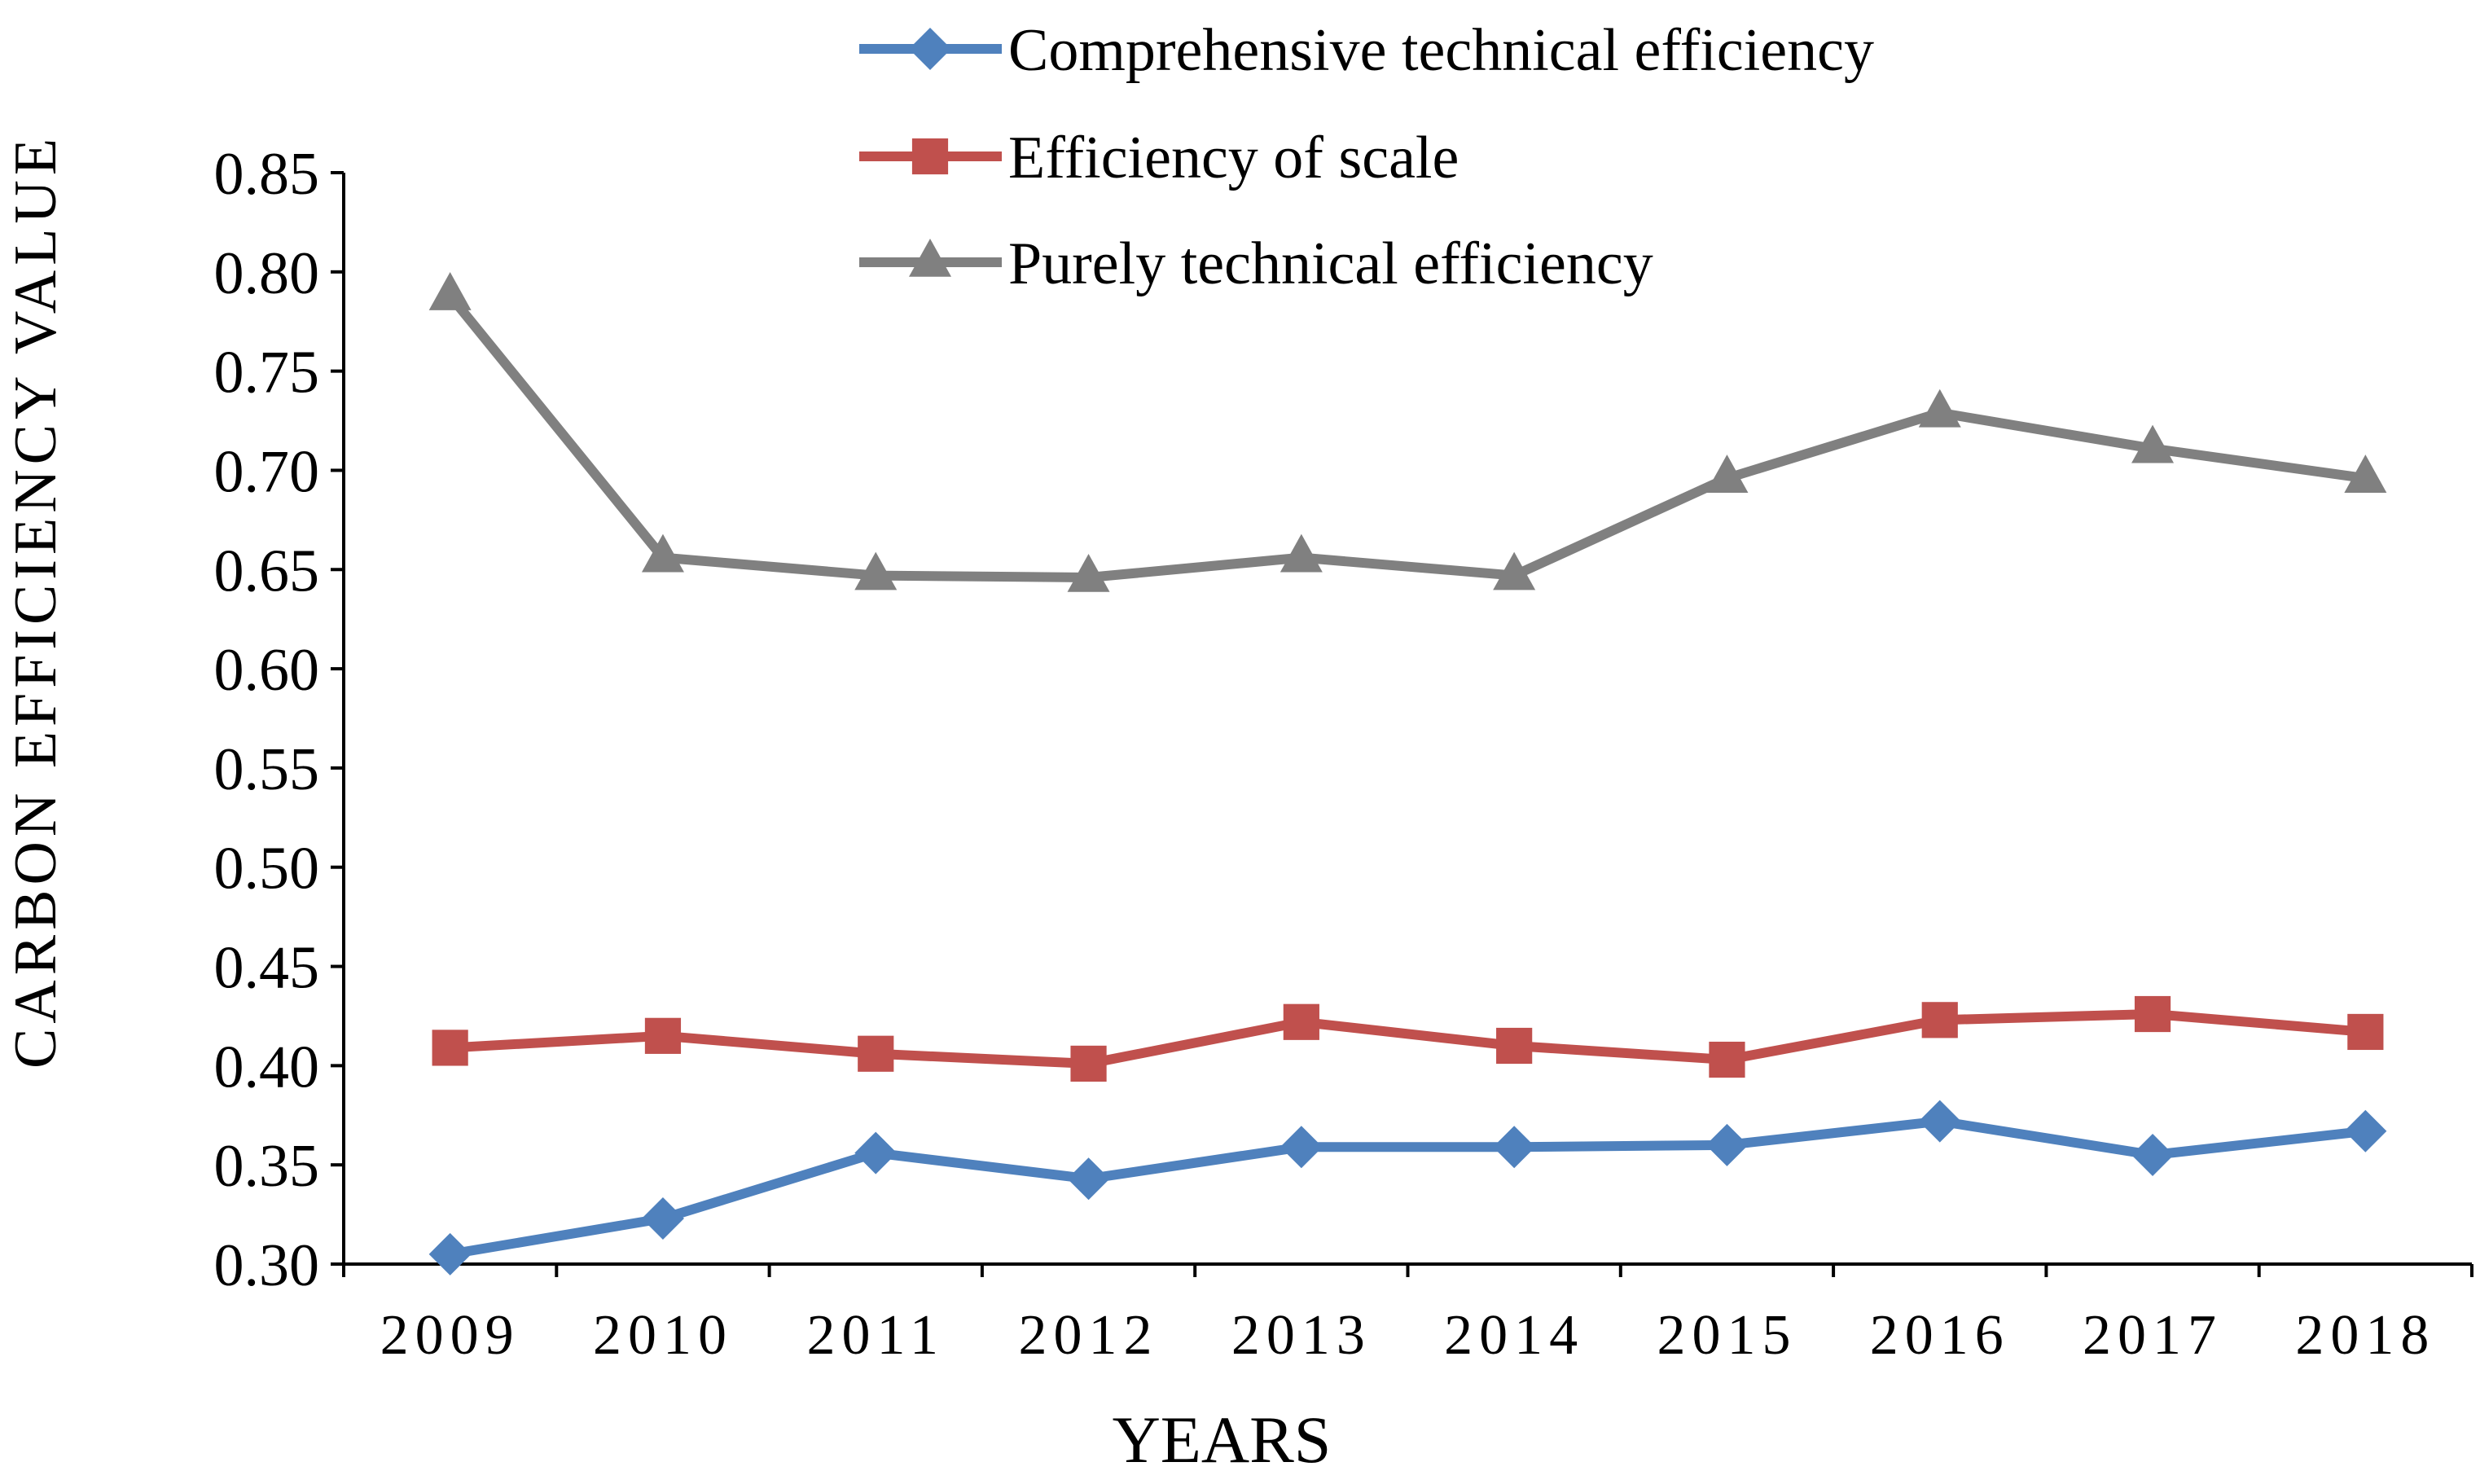 This screenshot has width=2480, height=1484. Describe the element at coordinates (267, 373) in the screenshot. I see `y-tick-label: 0.75` at that location.